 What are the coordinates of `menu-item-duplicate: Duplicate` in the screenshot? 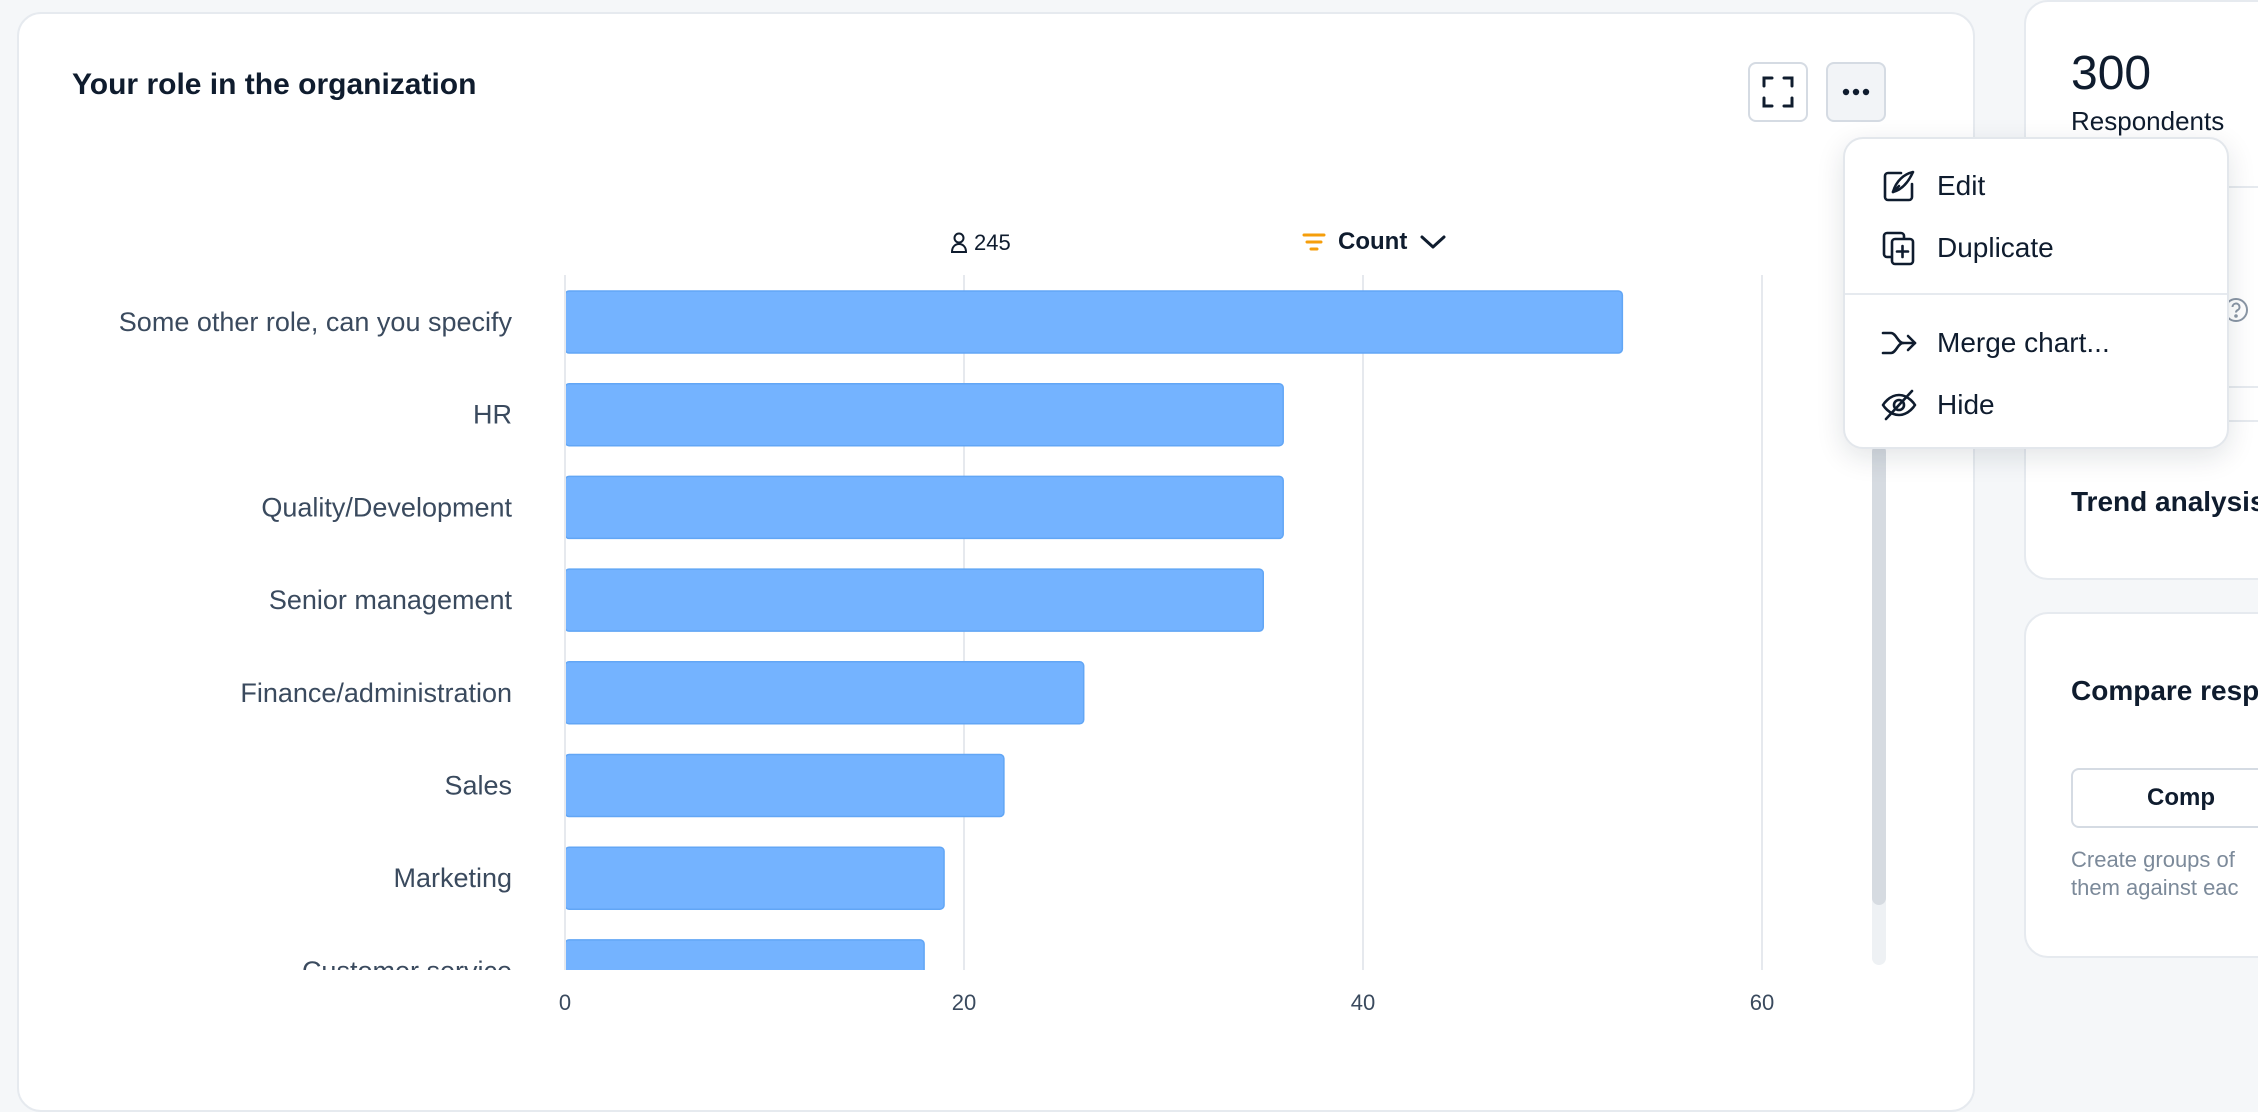 It's located at (2036, 248).